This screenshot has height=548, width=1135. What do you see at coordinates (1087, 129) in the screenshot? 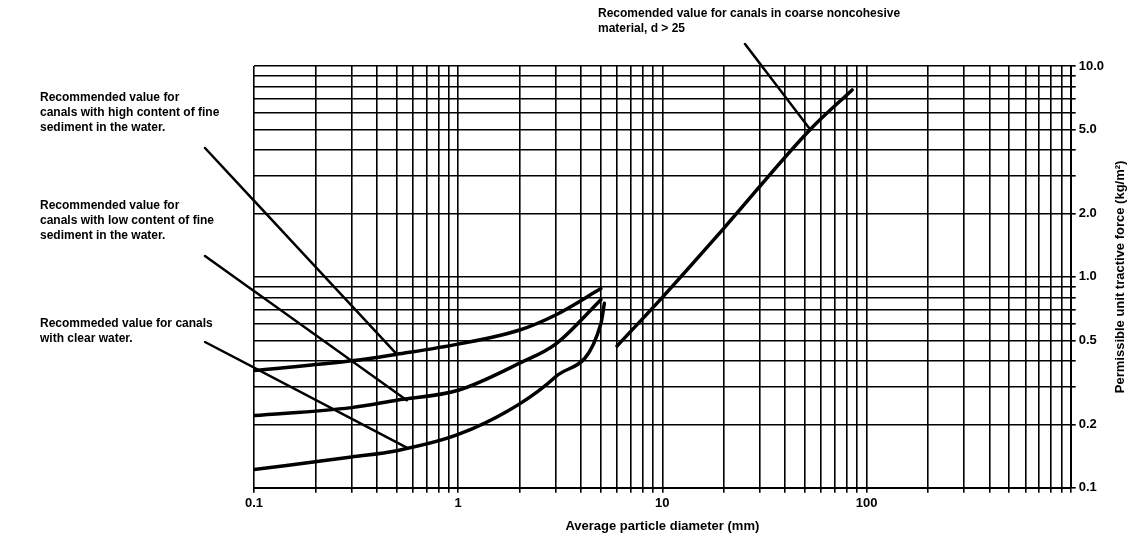
I see `y-tick-label: 5.0` at bounding box center [1087, 129].